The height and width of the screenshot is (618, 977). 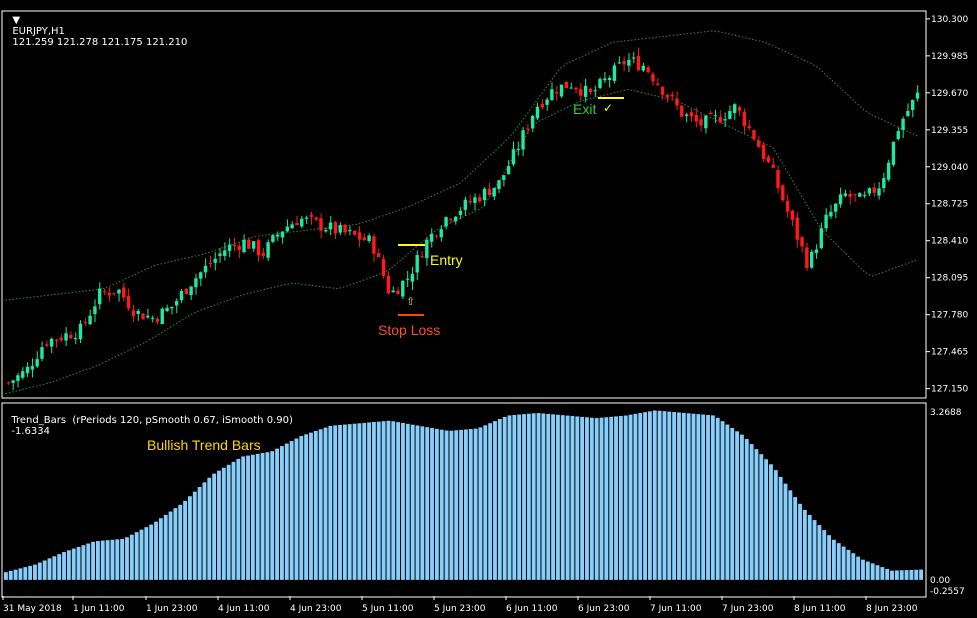 What do you see at coordinates (949, 131) in the screenshot?
I see `price-tick-label: 129.355` at bounding box center [949, 131].